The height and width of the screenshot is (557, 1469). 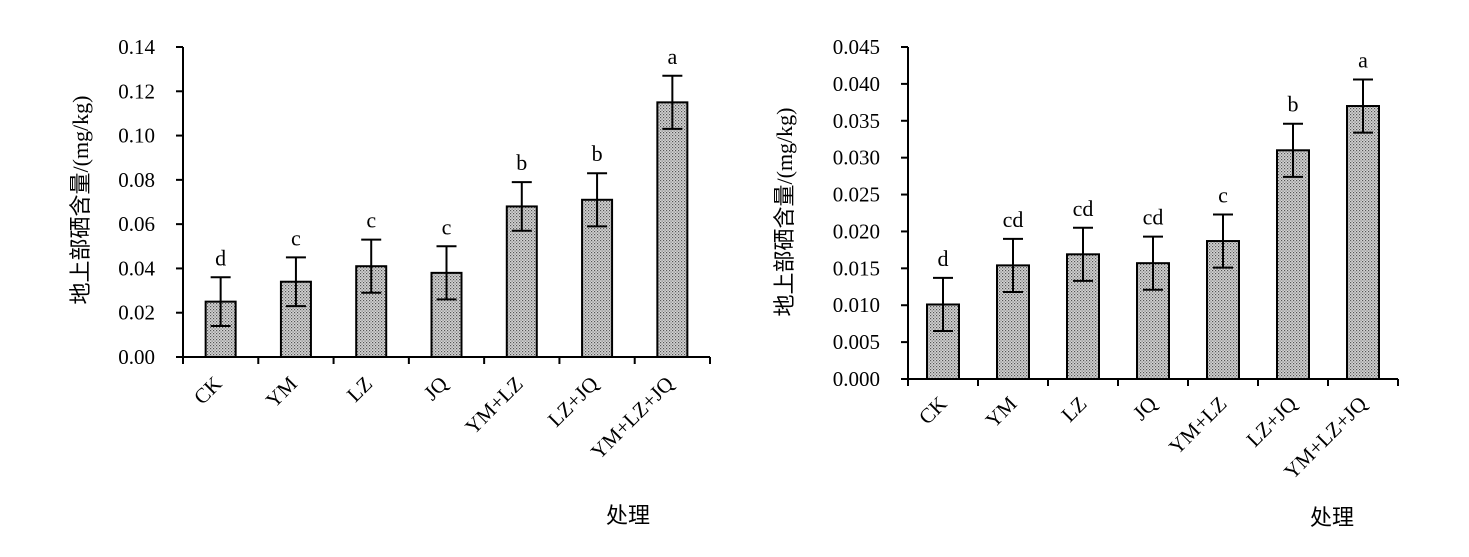 What do you see at coordinates (136, 357) in the screenshot?
I see `y-tick-label: 0.00` at bounding box center [136, 357].